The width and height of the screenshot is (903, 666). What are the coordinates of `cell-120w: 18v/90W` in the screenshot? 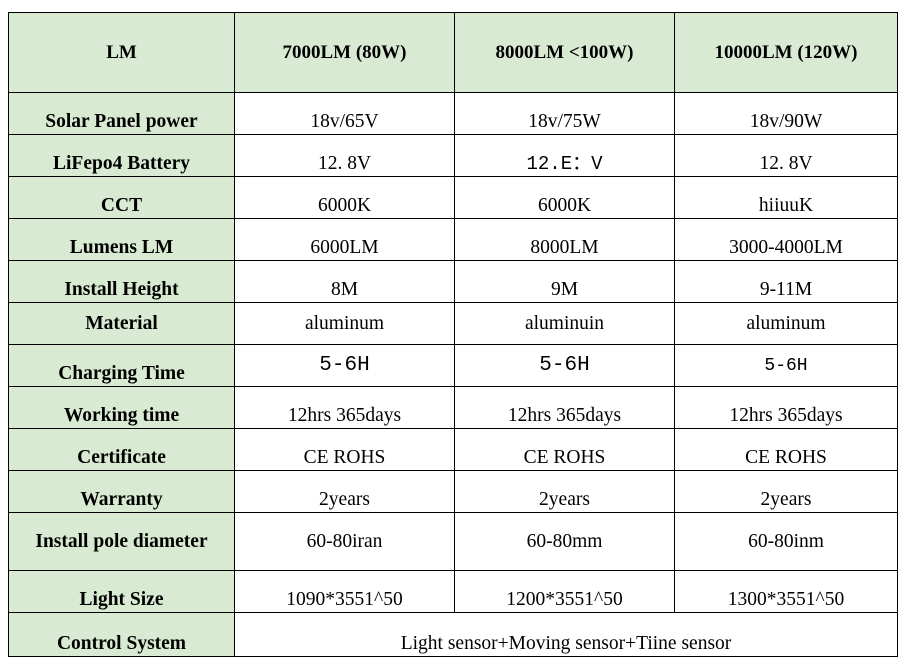 It's located at (786, 113).